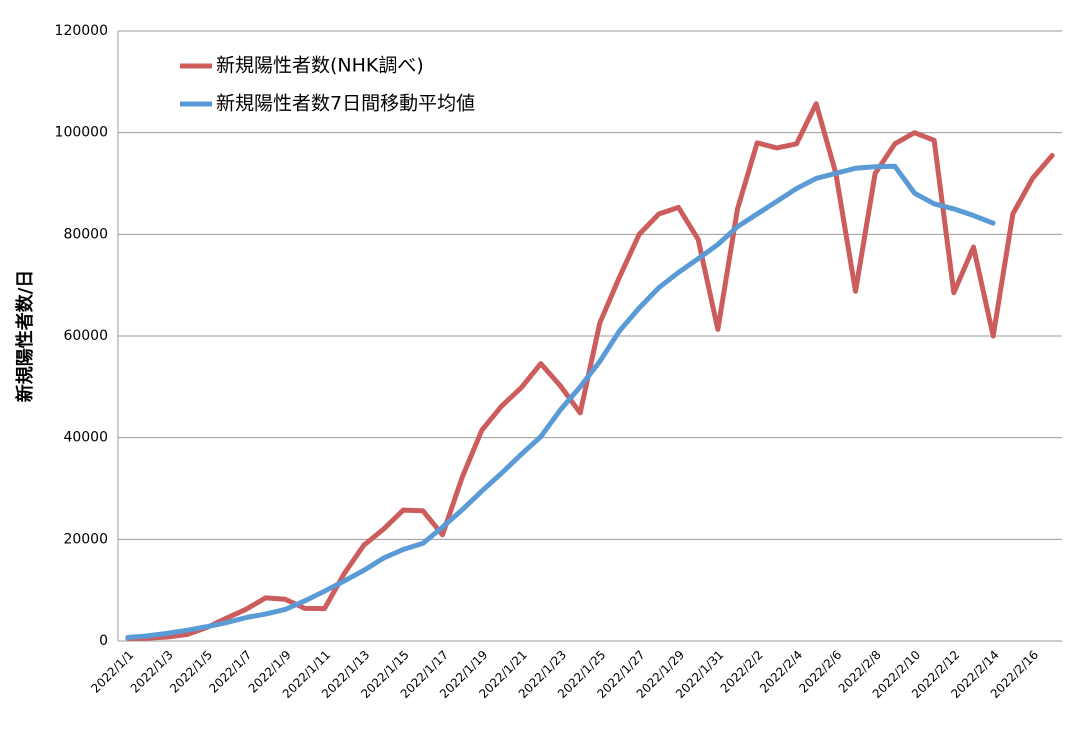 This screenshot has width=1087, height=729. What do you see at coordinates (85, 438) in the screenshot?
I see `y-tick-label: 40000` at bounding box center [85, 438].